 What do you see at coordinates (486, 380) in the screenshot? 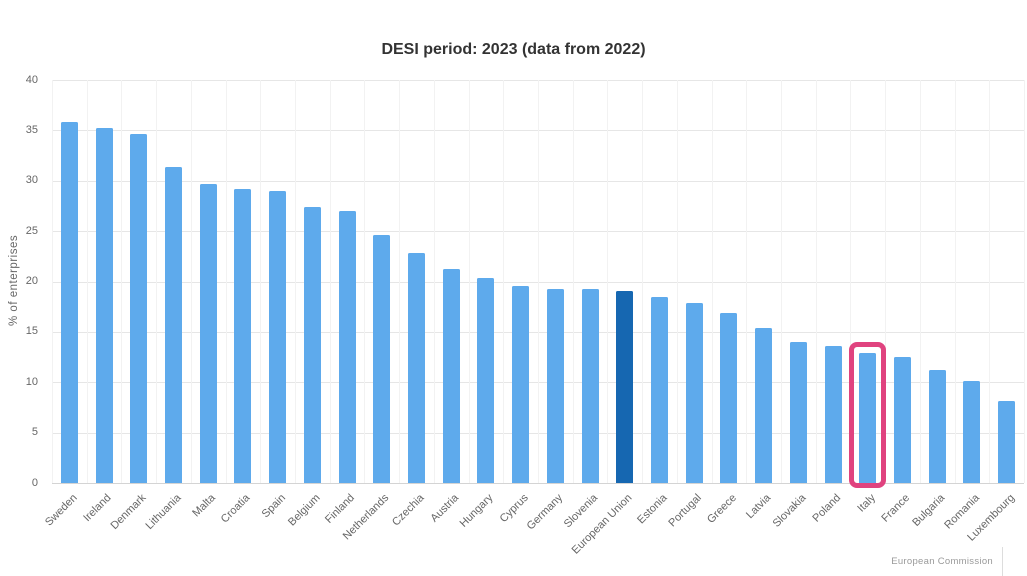
I see `bar-hungary` at bounding box center [486, 380].